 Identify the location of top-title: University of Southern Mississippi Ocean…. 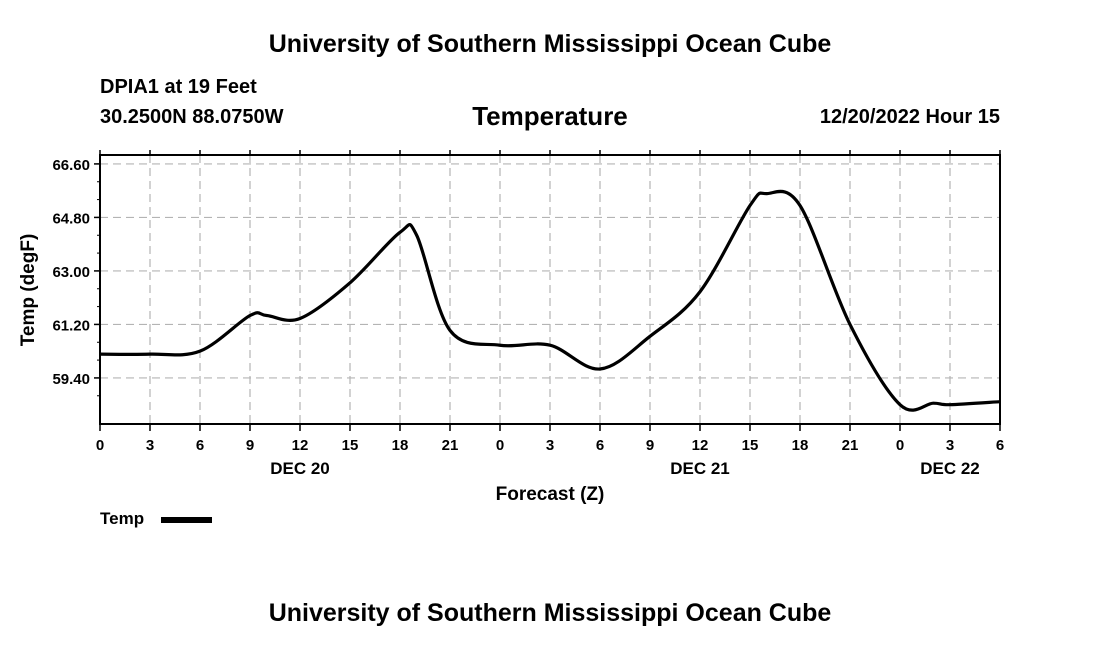
(550, 44).